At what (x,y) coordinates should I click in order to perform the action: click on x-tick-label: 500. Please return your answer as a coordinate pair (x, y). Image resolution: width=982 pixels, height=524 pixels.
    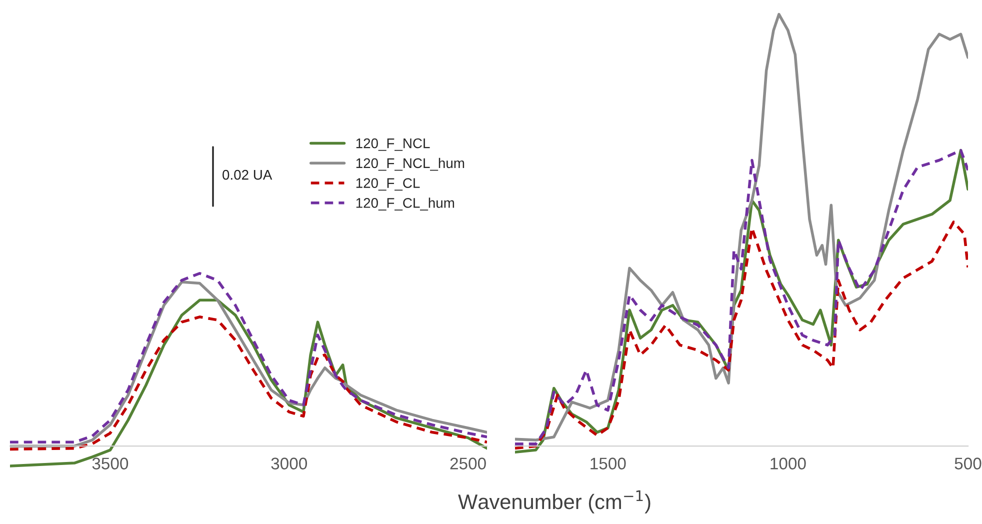
    Looking at the image, I should click on (968, 464).